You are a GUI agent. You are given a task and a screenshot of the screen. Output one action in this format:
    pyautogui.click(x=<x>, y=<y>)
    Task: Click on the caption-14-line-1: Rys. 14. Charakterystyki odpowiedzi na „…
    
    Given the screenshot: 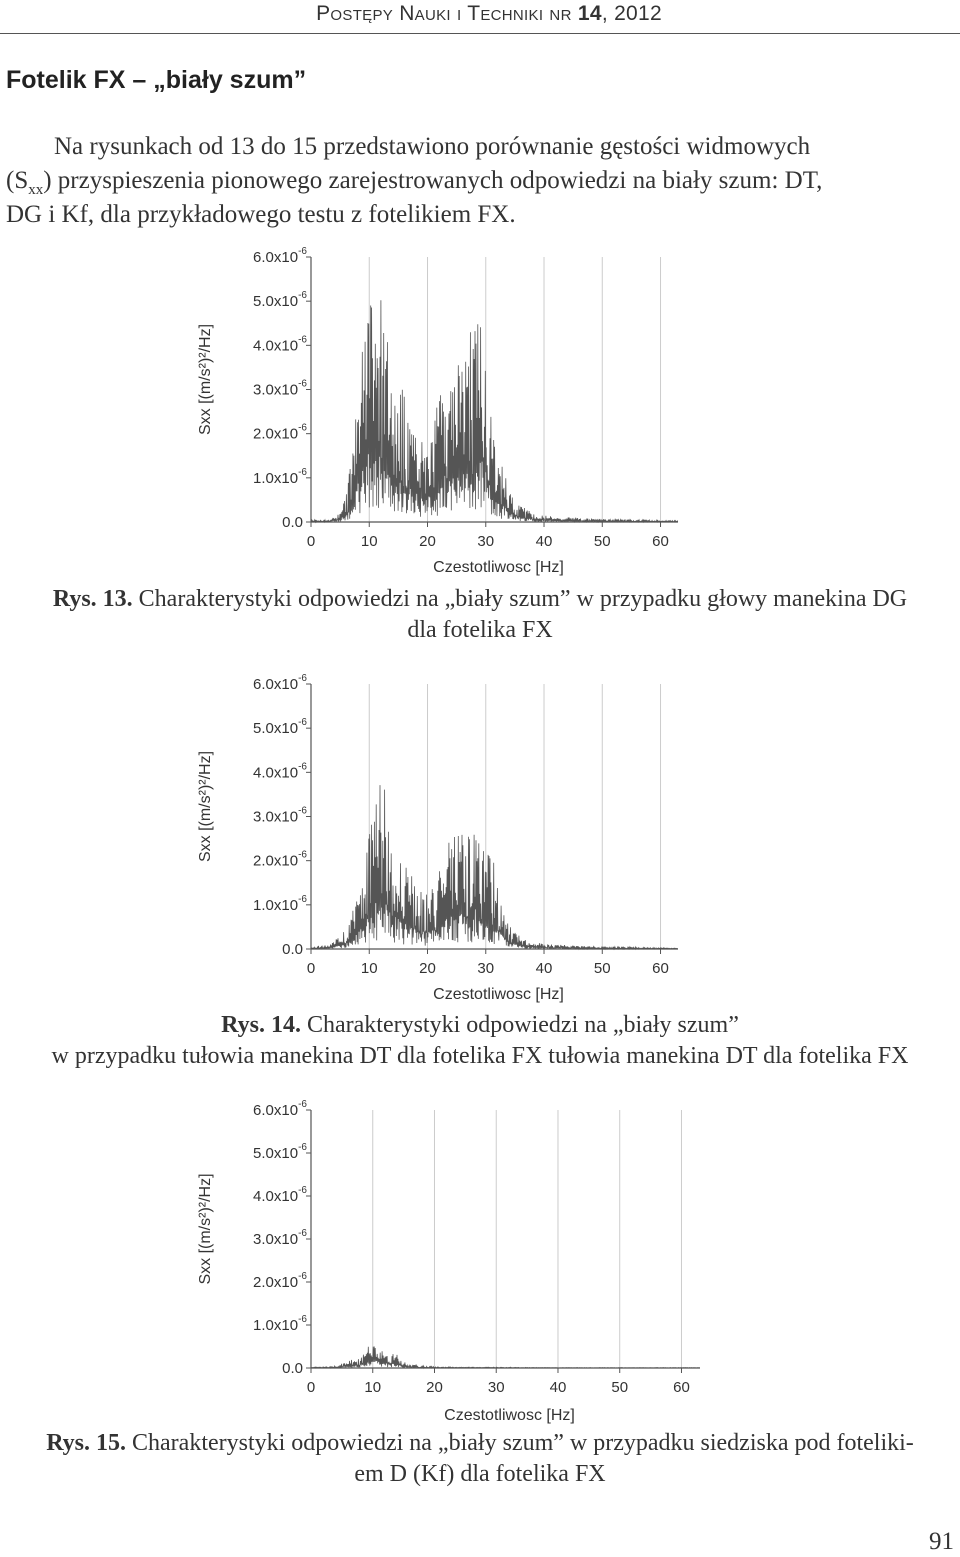 What is the action you would take?
    pyautogui.click(x=480, y=1025)
    